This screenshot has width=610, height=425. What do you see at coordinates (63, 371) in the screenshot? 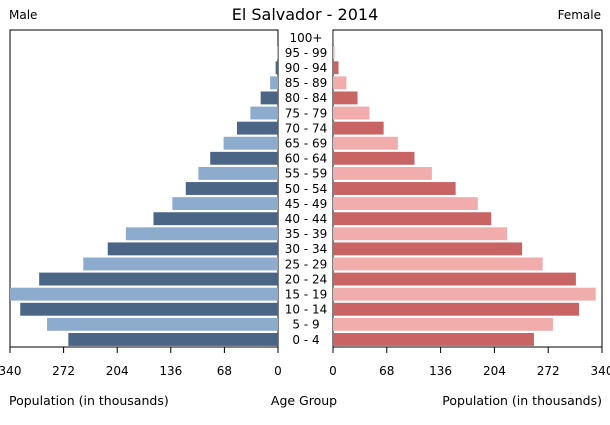
I see `male-x-tick-label: 272` at bounding box center [63, 371].